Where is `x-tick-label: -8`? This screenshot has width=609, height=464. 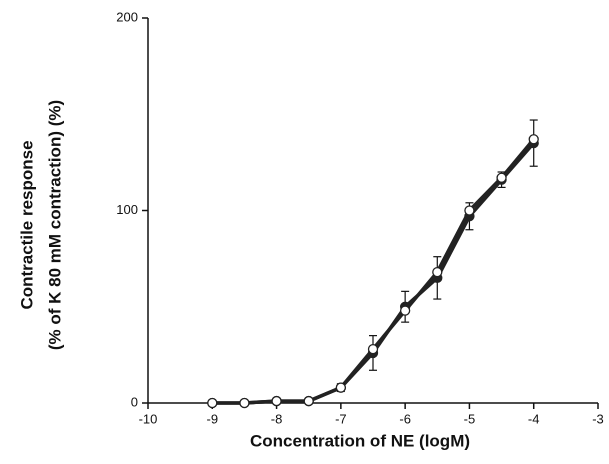
x-tick-label: -8 is located at coordinates (277, 418).